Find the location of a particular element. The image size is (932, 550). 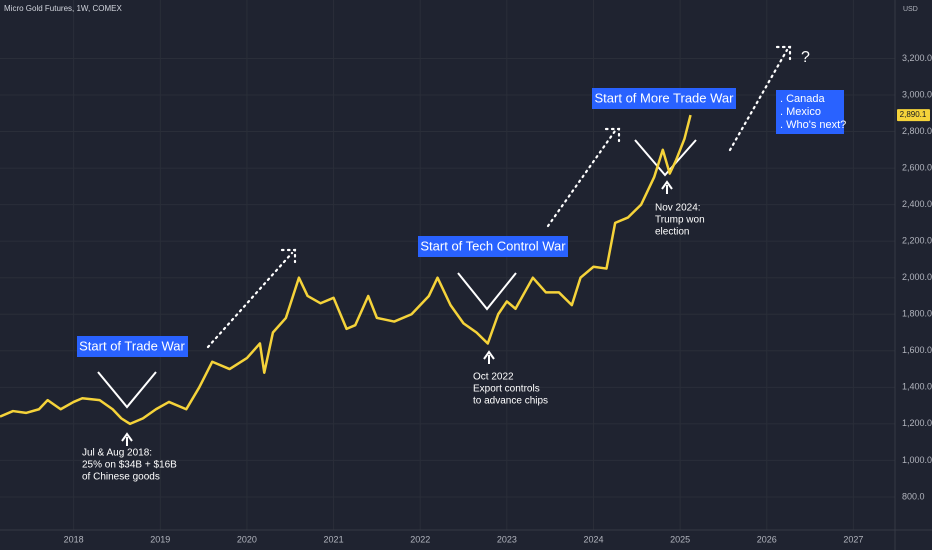

x-tick-label: 2022 is located at coordinates (420, 539).